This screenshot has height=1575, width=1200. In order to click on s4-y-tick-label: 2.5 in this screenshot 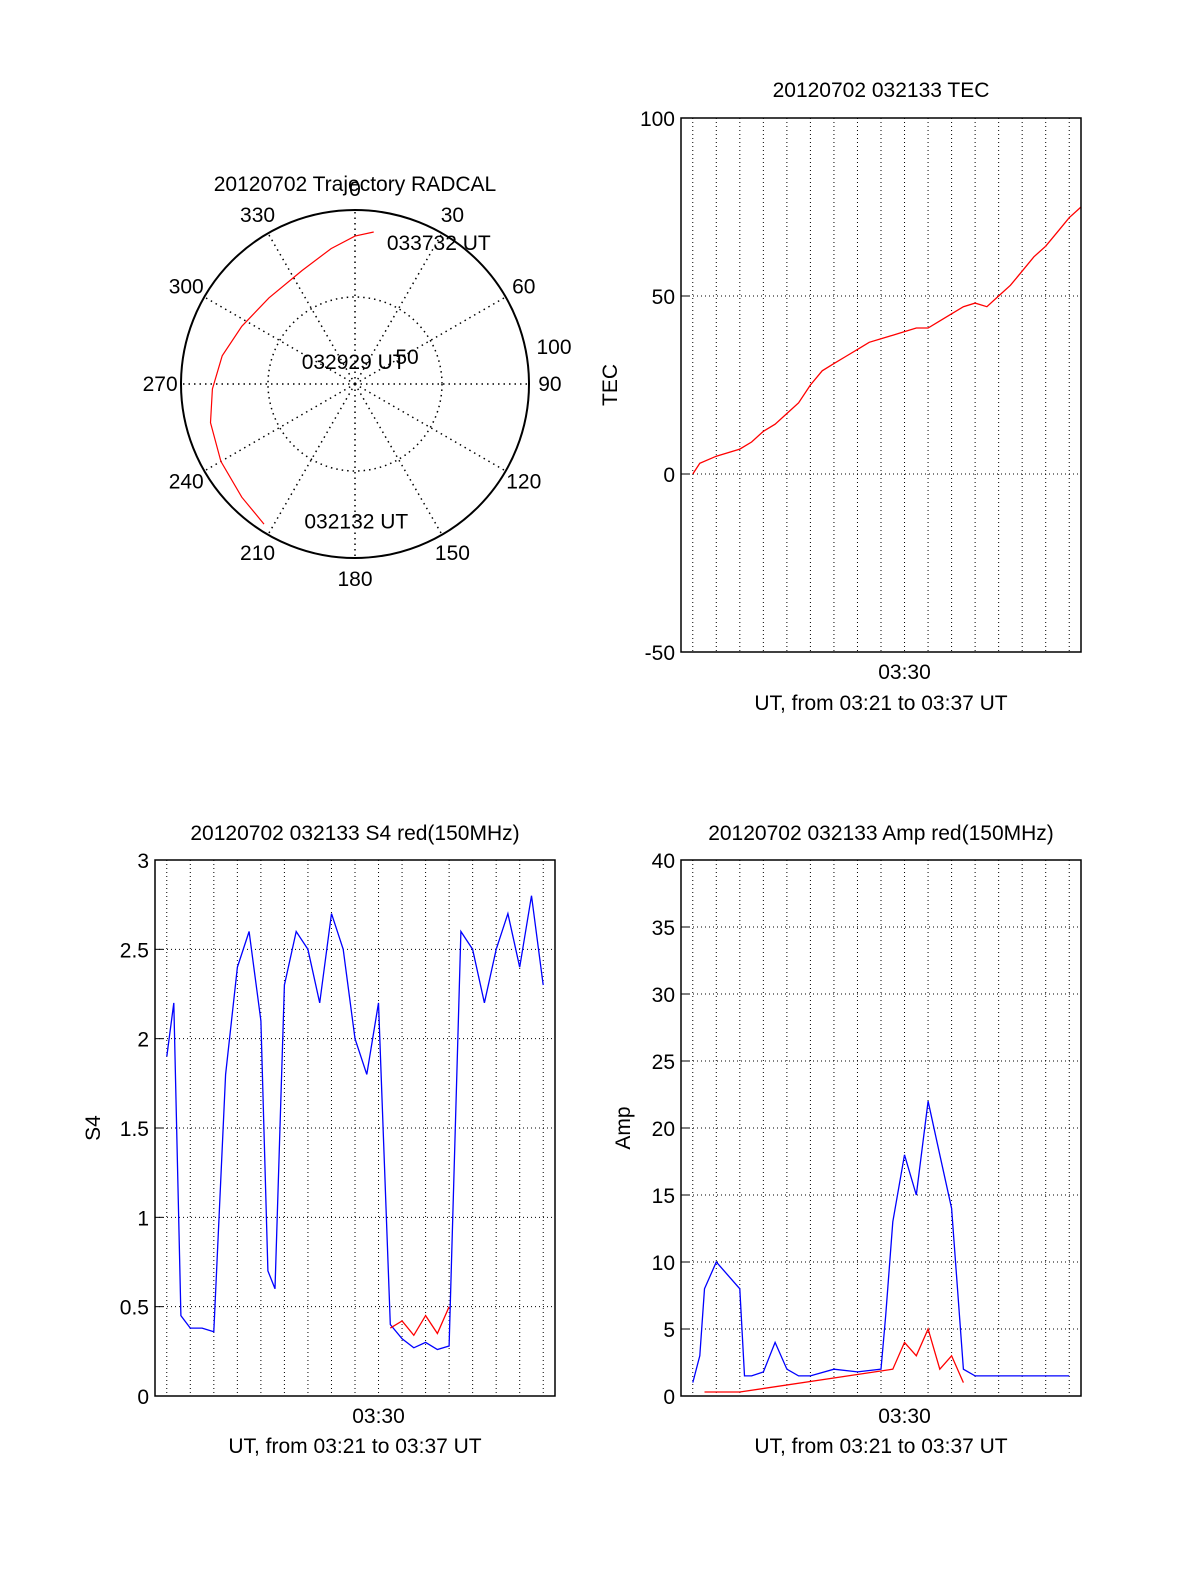, I will do `click(134, 950)`.